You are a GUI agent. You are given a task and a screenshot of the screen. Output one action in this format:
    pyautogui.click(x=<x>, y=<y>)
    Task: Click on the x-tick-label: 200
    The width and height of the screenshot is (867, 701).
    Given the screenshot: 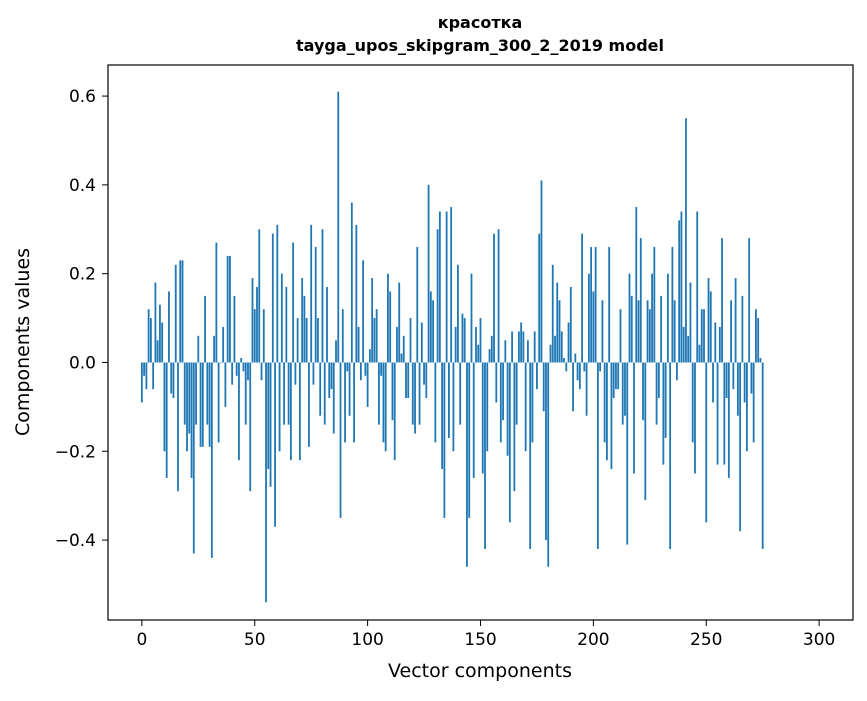 What is the action you would take?
    pyautogui.click(x=593, y=640)
    